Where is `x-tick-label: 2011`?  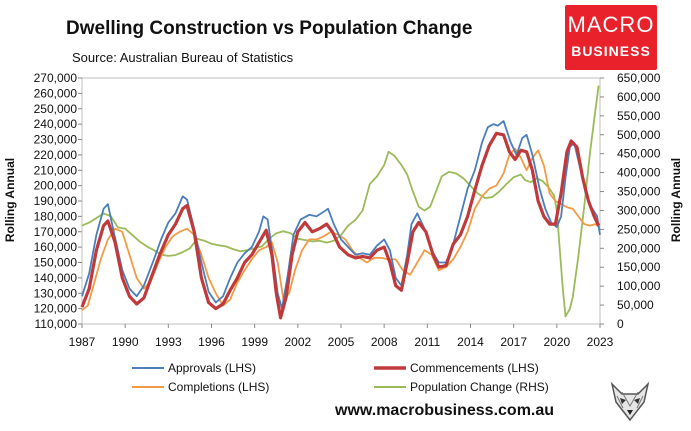
x-tick-label: 2011 is located at coordinates (427, 342).